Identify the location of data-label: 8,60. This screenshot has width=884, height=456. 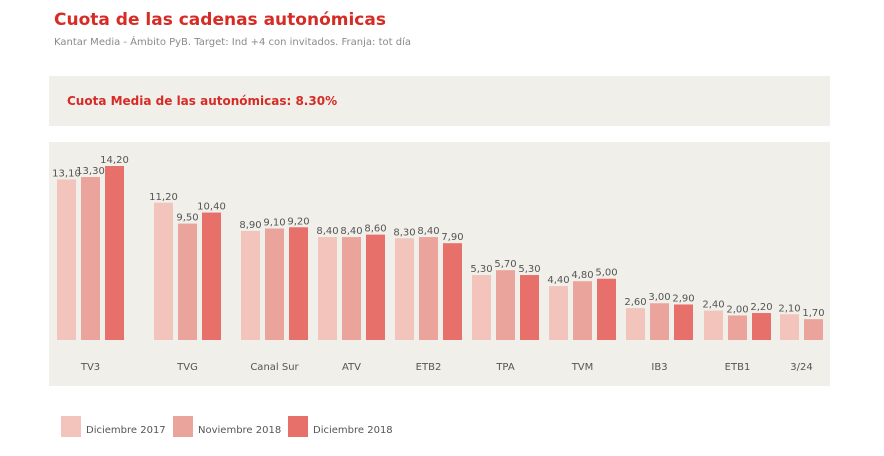
(375, 229).